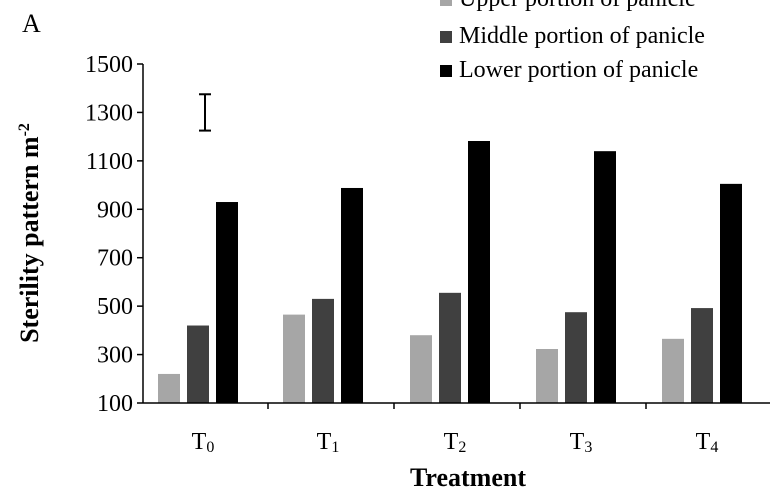  I want to click on x-axis-ticks: T0 T1 T2 T3 T4, so click(455, 429).